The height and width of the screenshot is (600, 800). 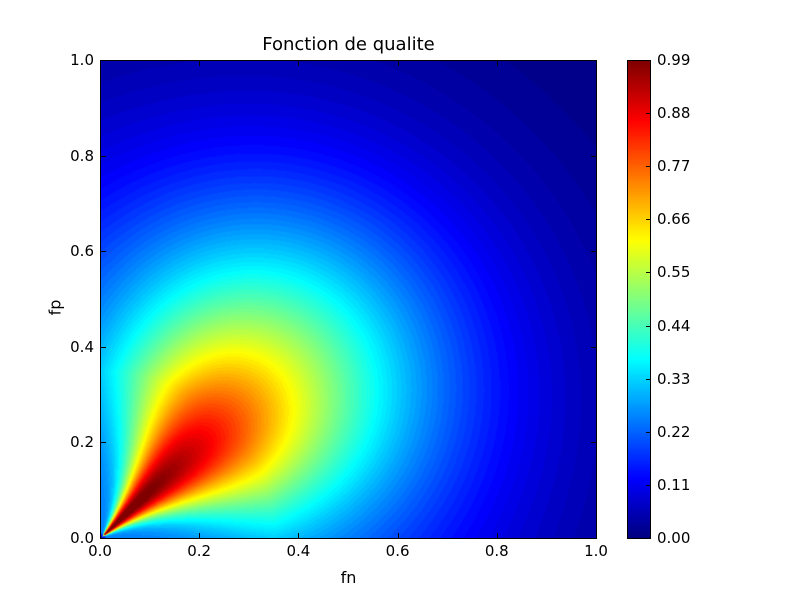 What do you see at coordinates (674, 431) in the screenshot?
I see `colorbar-tick-label: 0.22` at bounding box center [674, 431].